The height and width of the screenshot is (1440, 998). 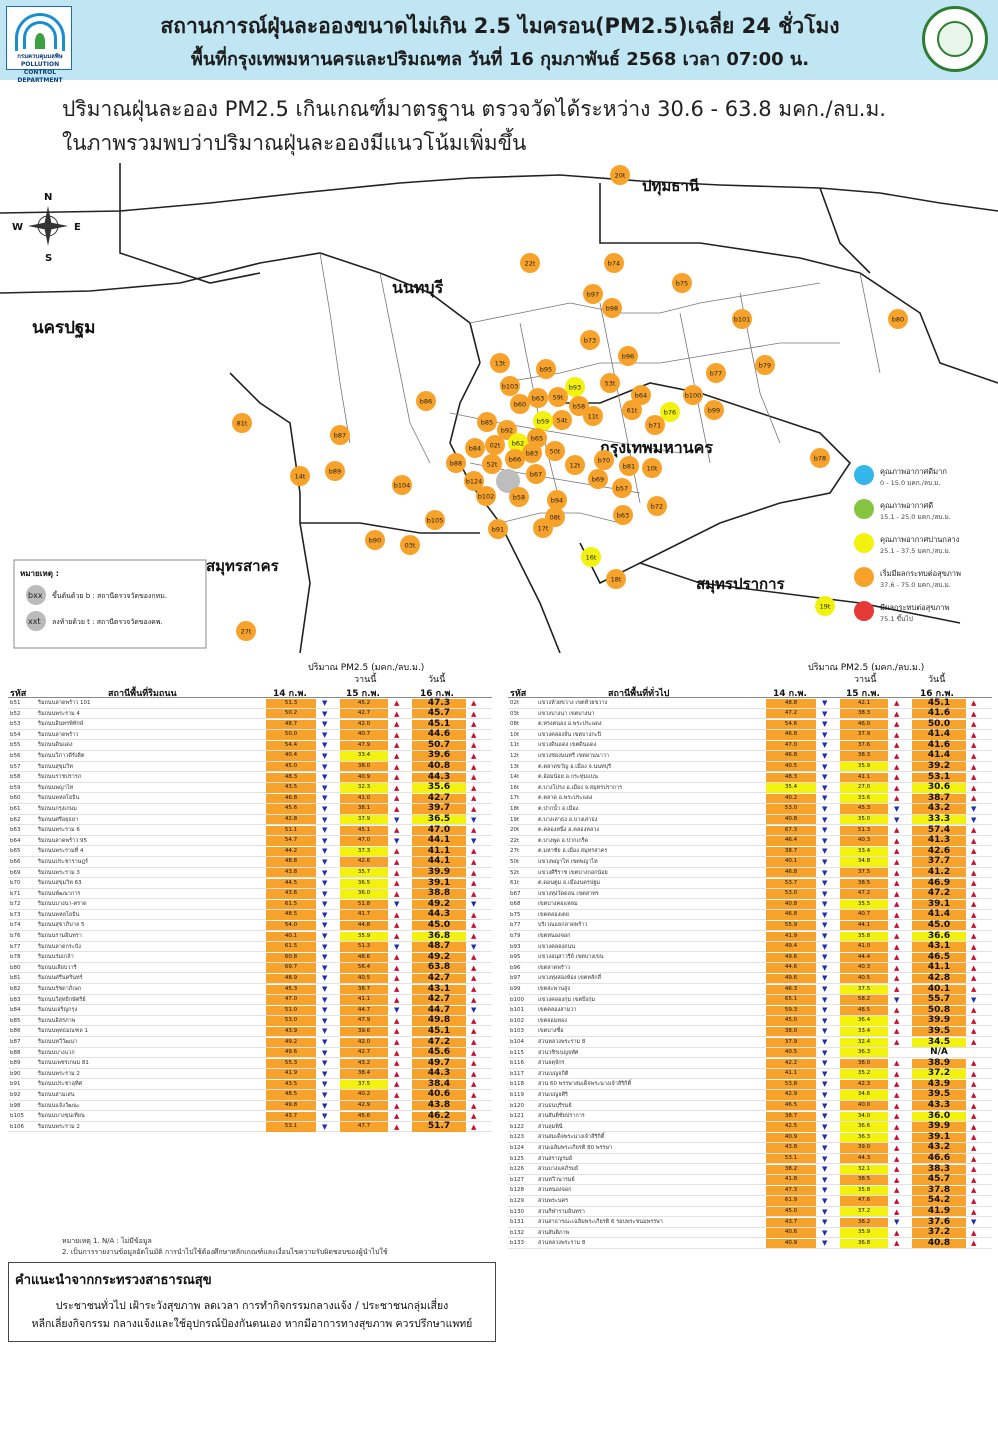 I want to click on station-code: b74, so click(x=15, y=925).